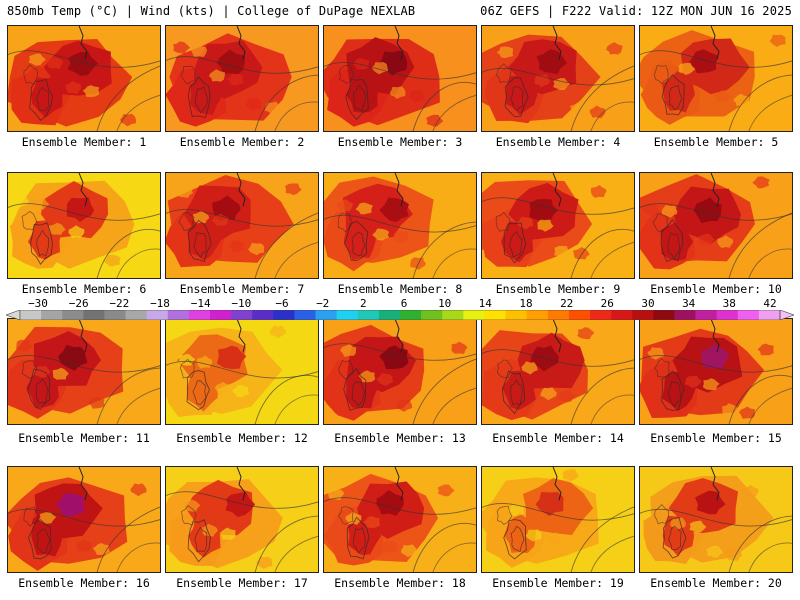 The image size is (800, 600). What do you see at coordinates (607, 303) in the screenshot?
I see `colorbar-tick-label: 26` at bounding box center [607, 303].